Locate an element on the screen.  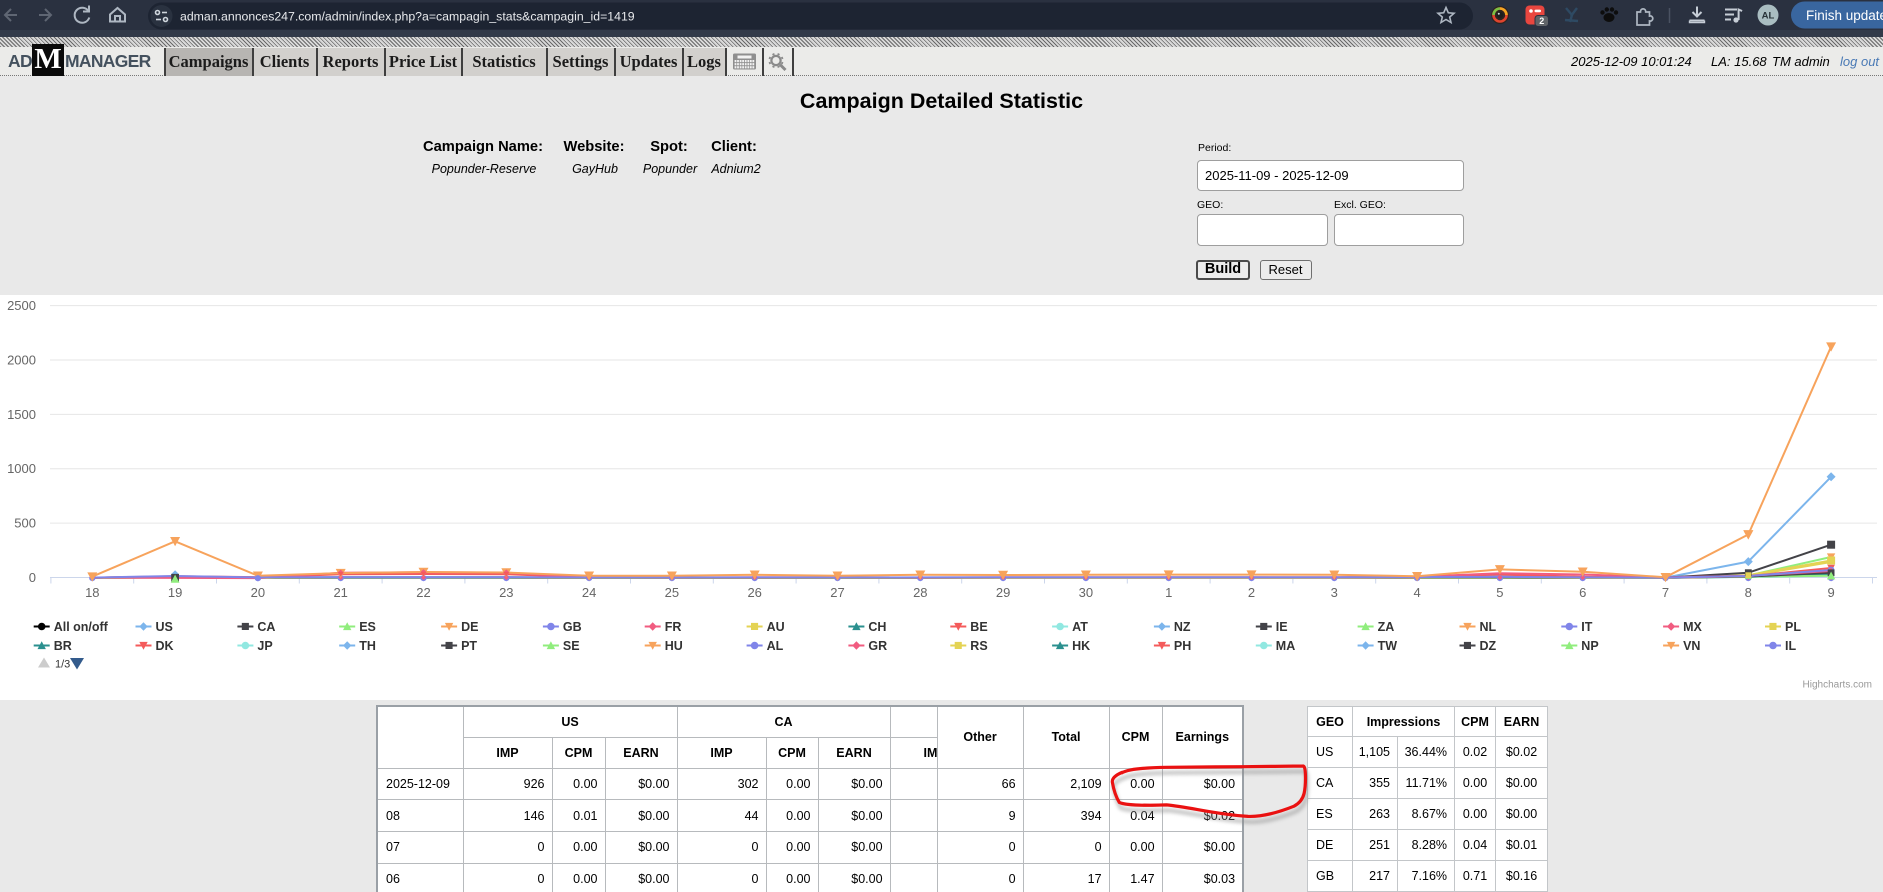
svg-text: 27 is located at coordinates (837, 592).